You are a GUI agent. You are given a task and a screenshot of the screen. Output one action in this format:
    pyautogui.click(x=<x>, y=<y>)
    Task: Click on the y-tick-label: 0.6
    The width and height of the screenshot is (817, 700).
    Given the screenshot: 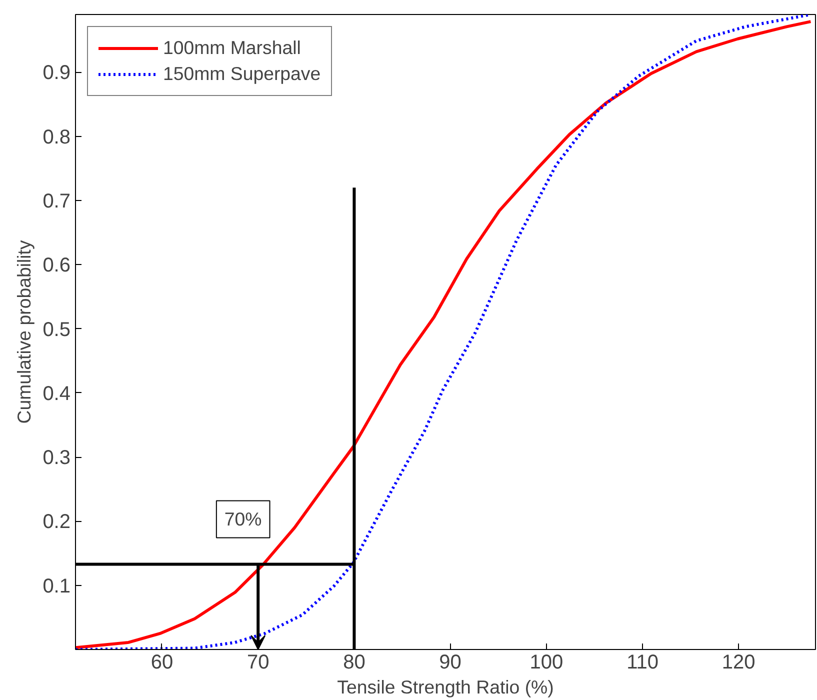 What is the action you would take?
    pyautogui.click(x=56, y=265)
    